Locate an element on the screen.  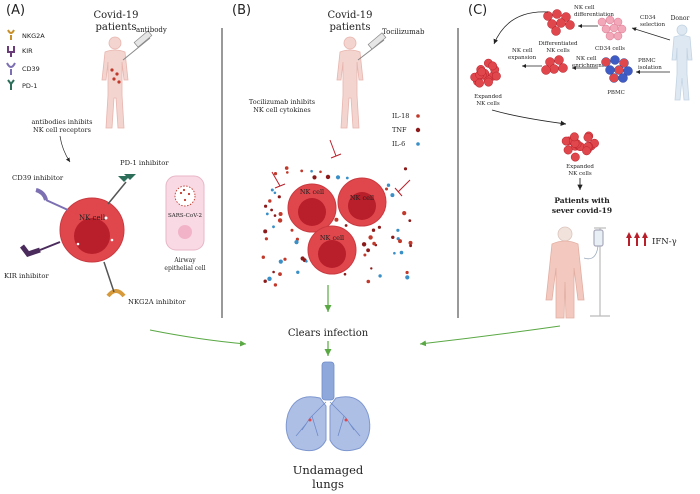
pbmc-cluster is located at coordinates (617, 69).